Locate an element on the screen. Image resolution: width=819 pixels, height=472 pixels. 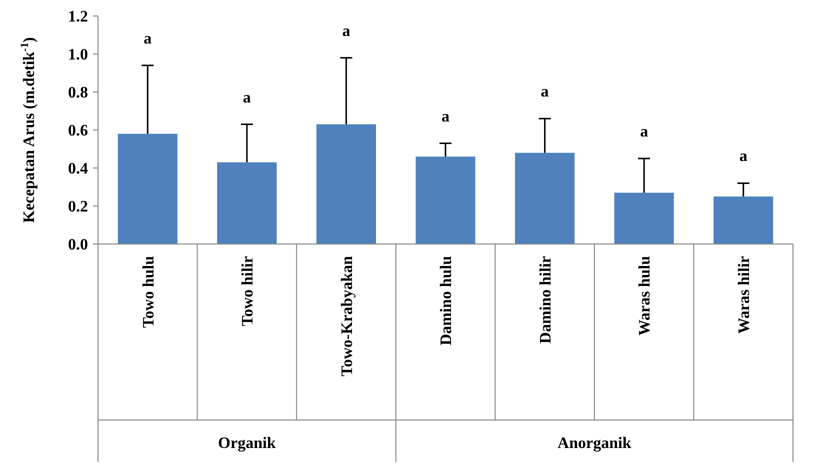
x-tick-label: Towo hulu is located at coordinates (149, 292).